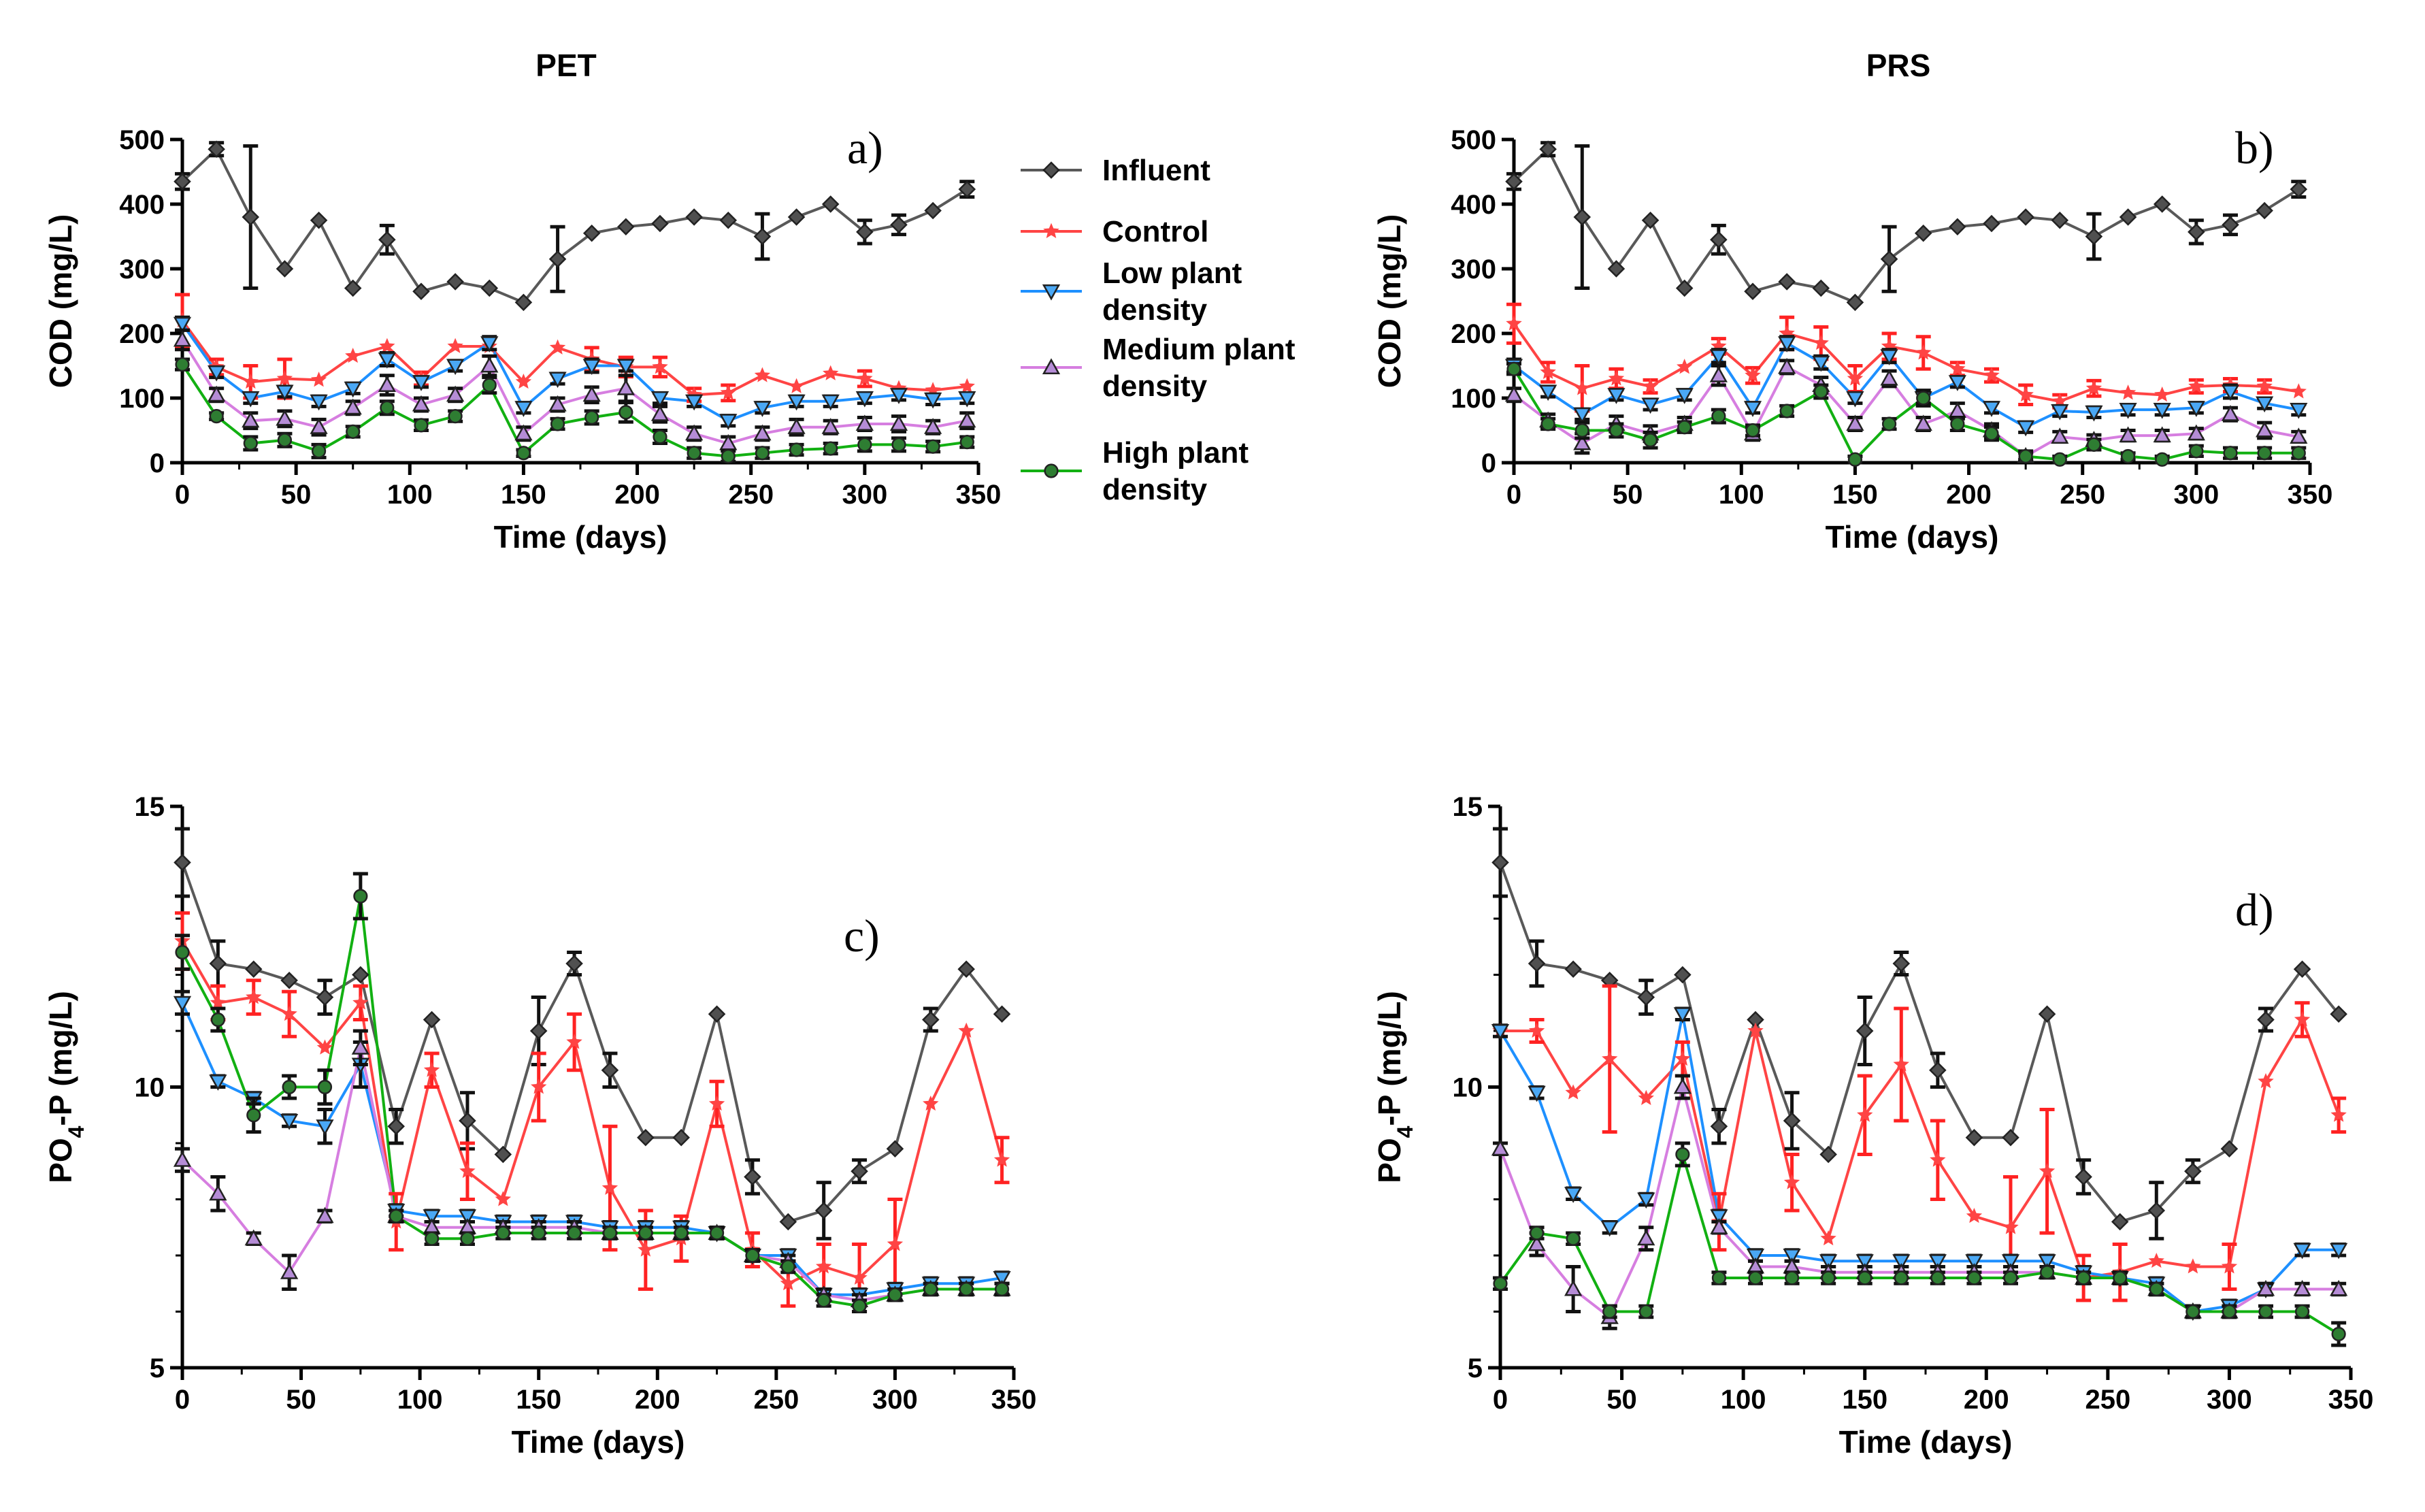 Image resolution: width=2425 pixels, height=1512 pixels. I want to click on x-tick-label: 0, so click(182, 495).